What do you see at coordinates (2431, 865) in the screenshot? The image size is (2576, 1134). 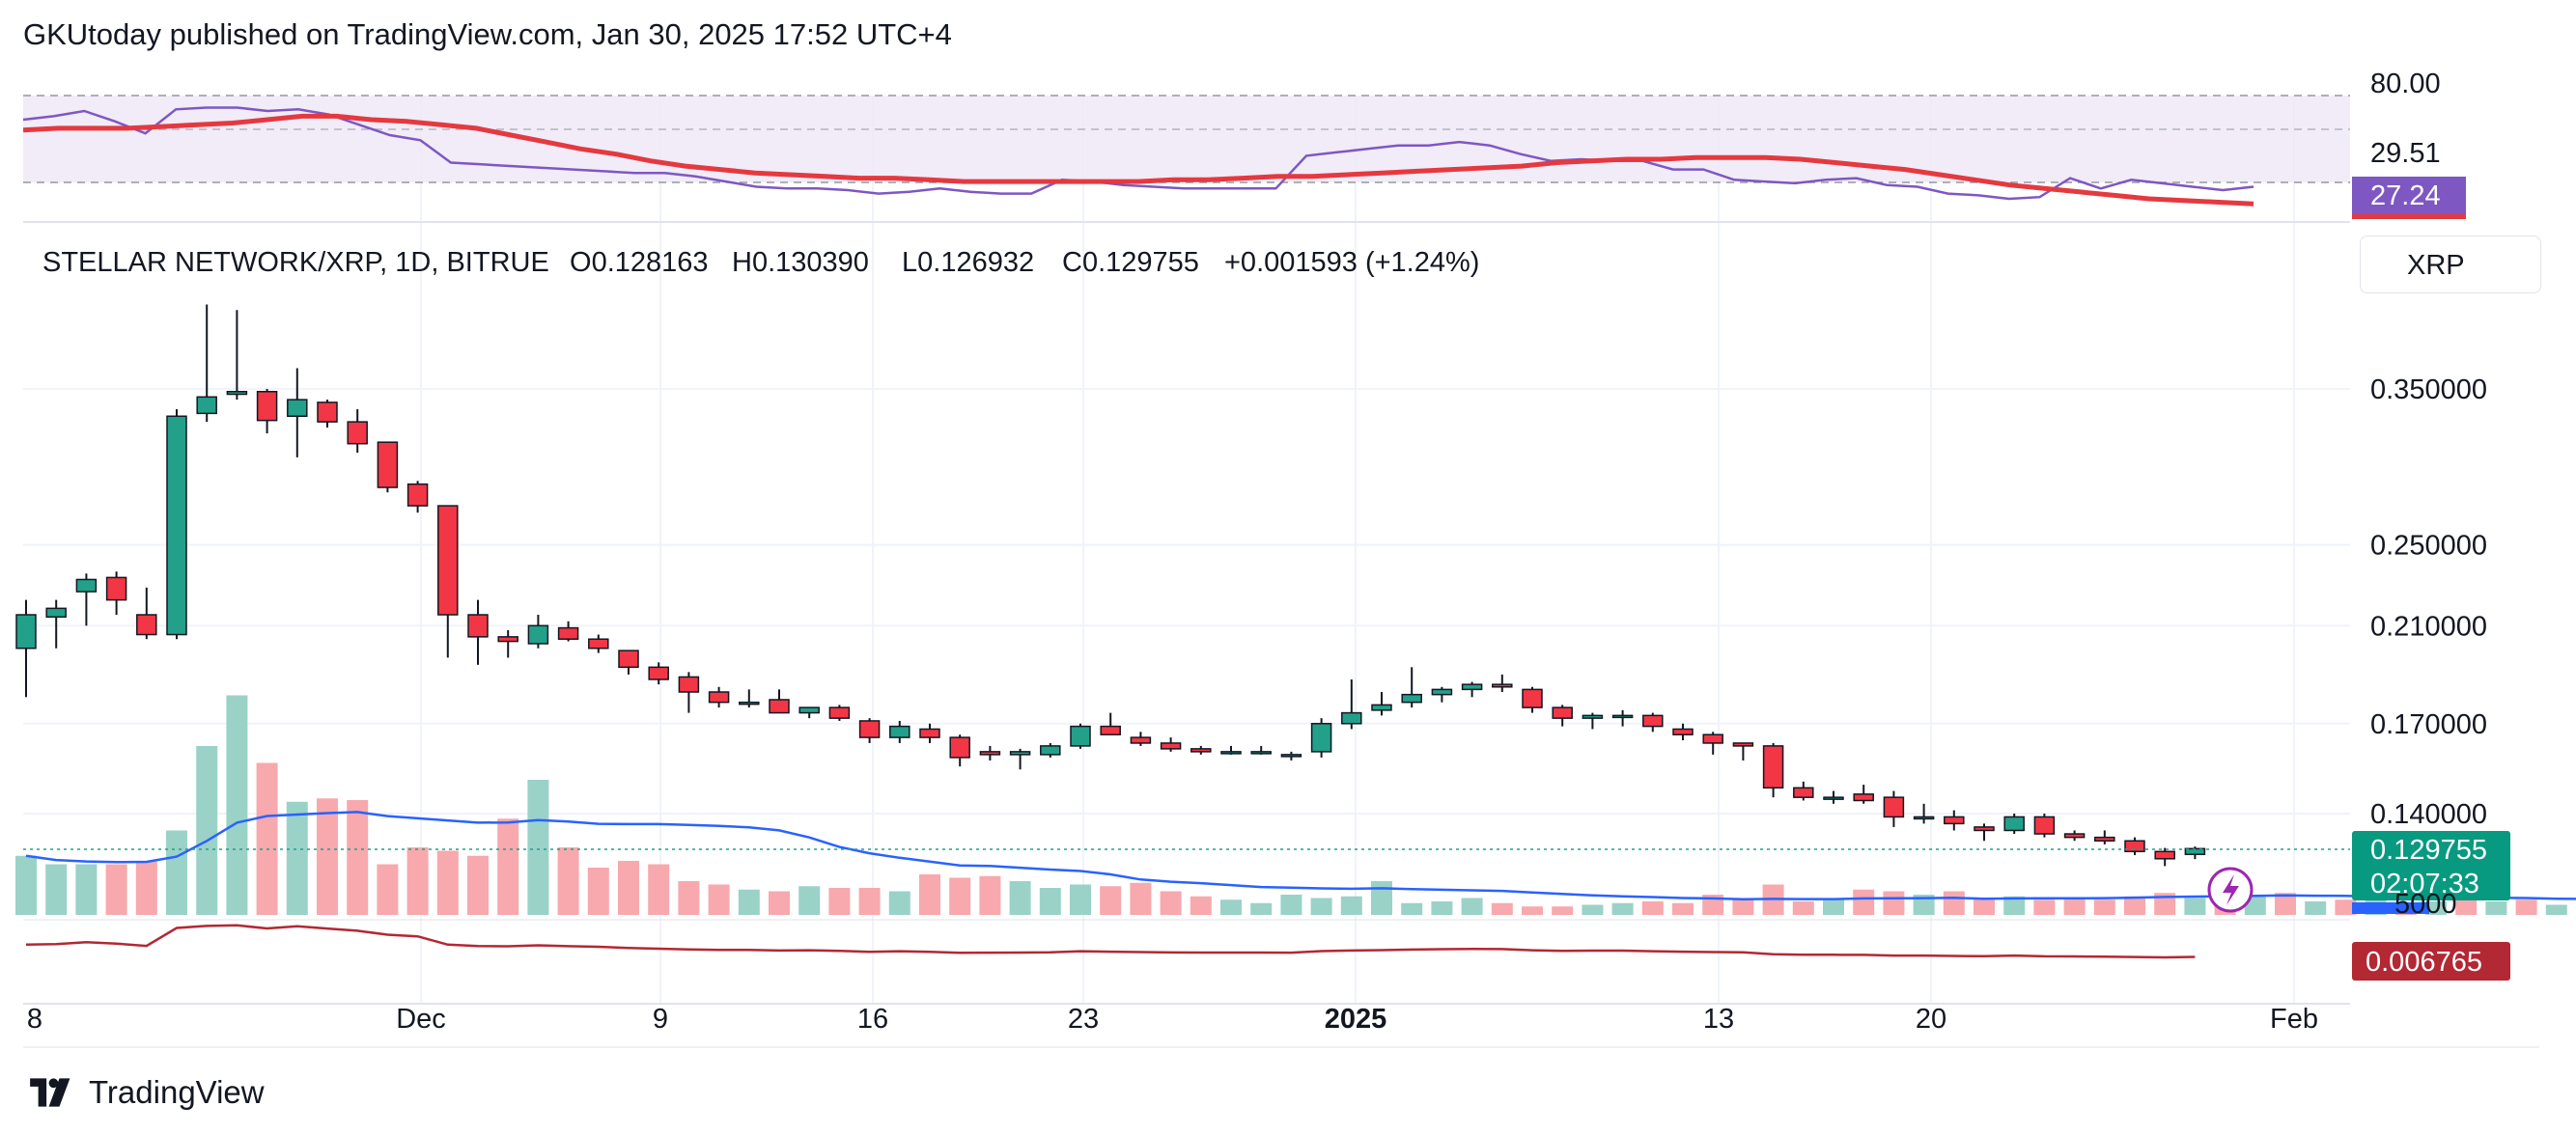 I see `last-price-badge` at bounding box center [2431, 865].